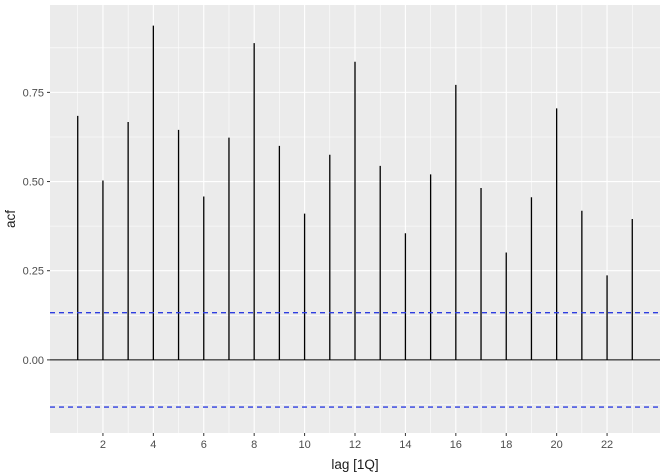 The image size is (667, 475). What do you see at coordinates (354, 464) in the screenshot?
I see `x-axis-title: lag [1Q]` at bounding box center [354, 464].